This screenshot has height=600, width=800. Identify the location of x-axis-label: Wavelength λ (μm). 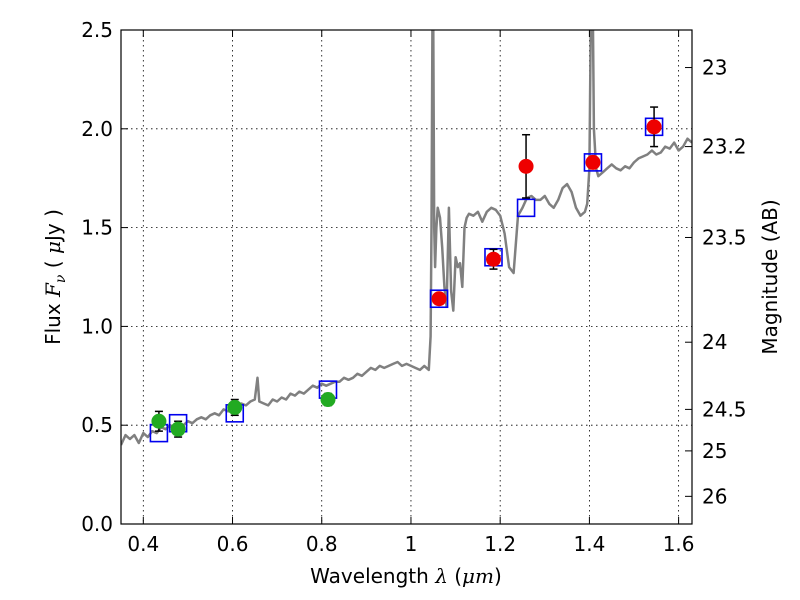
(406, 576).